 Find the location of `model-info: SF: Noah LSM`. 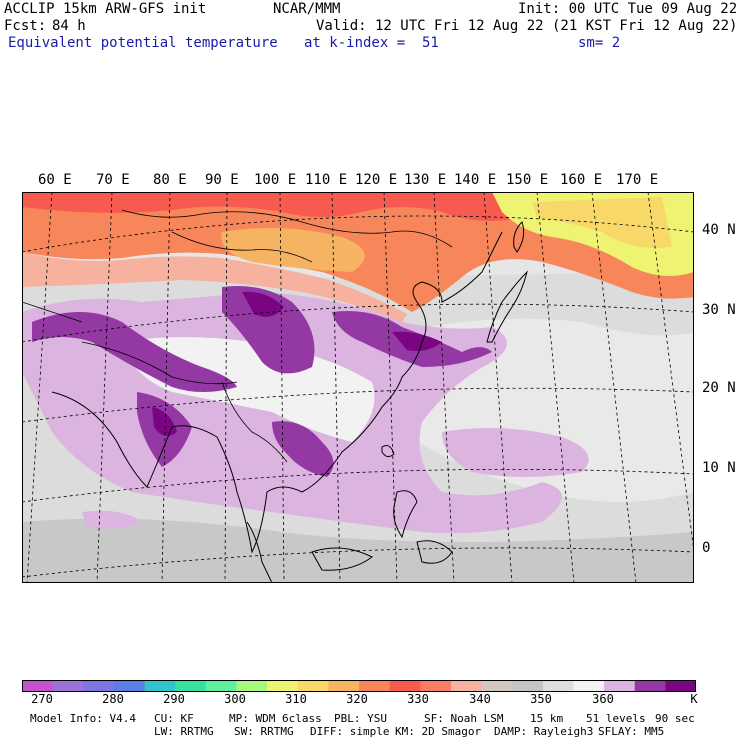

model-info: SF: Noah LSM is located at coordinates (464, 718).